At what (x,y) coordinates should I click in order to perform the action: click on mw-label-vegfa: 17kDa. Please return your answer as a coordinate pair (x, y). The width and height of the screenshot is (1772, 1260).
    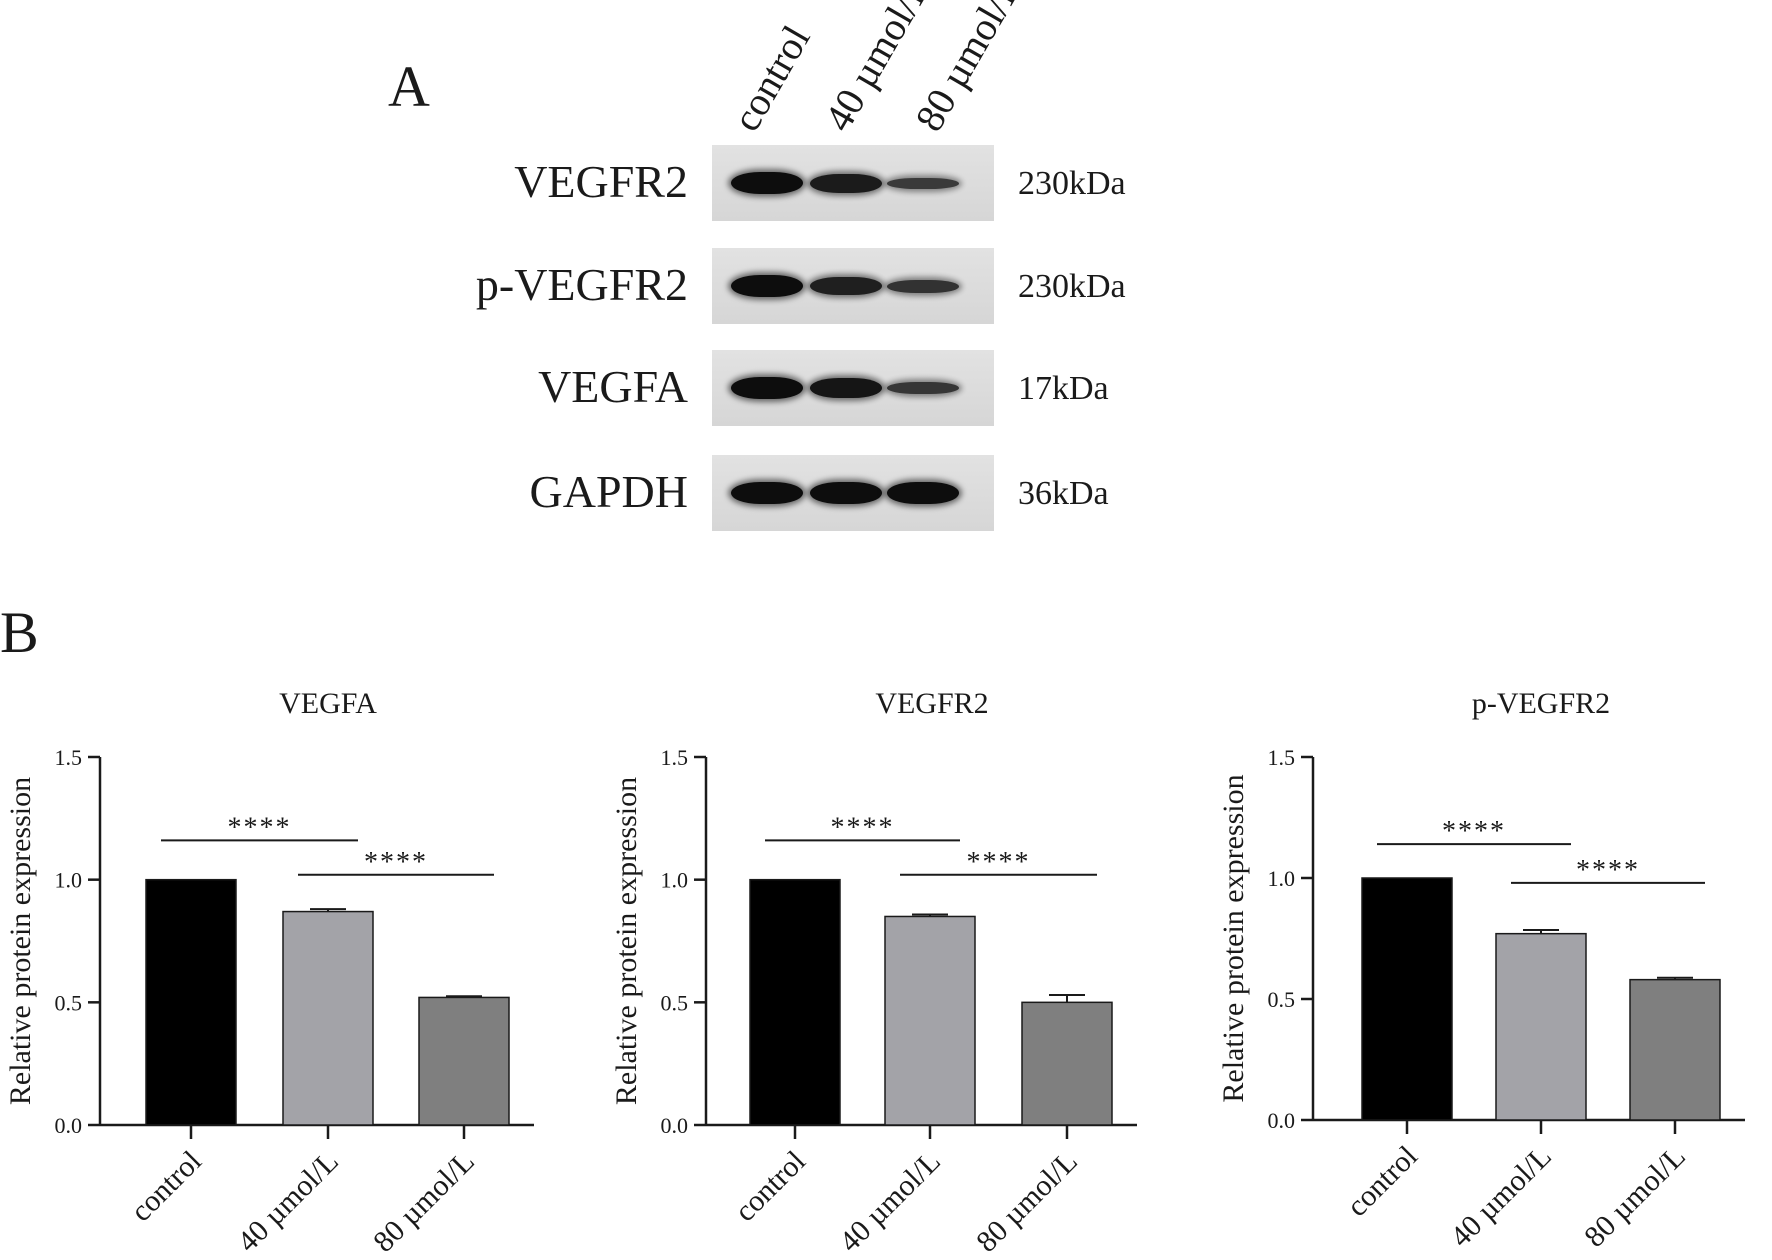
    Looking at the image, I should click on (1063, 388).